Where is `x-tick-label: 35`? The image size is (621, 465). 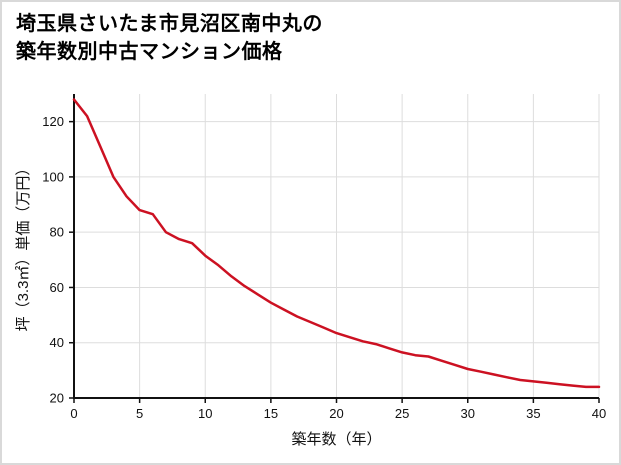 x-tick-label: 35 is located at coordinates (533, 413).